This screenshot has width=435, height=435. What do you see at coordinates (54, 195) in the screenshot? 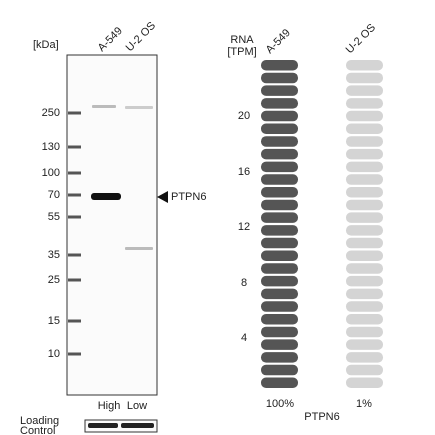
I see `marker-label: 70` at bounding box center [54, 195].